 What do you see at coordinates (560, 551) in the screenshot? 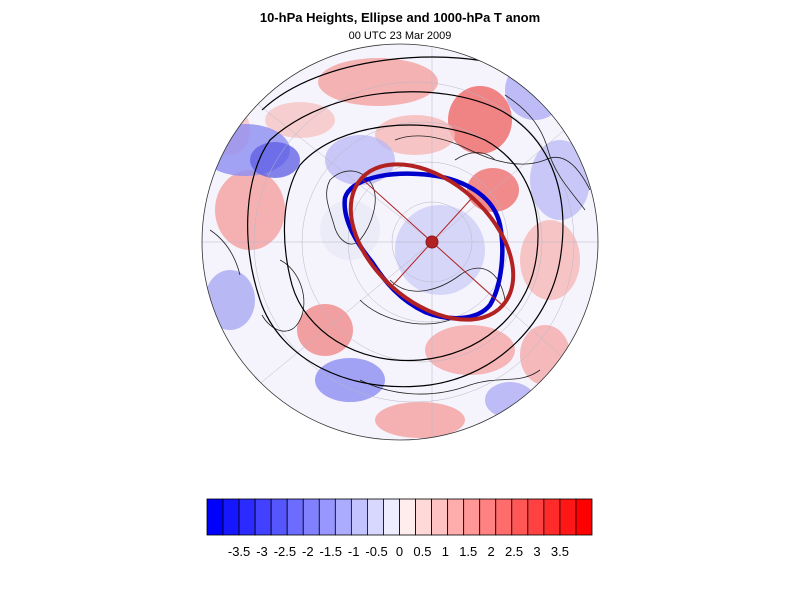
I see `colorbar-tick-label: 3.5` at bounding box center [560, 551].